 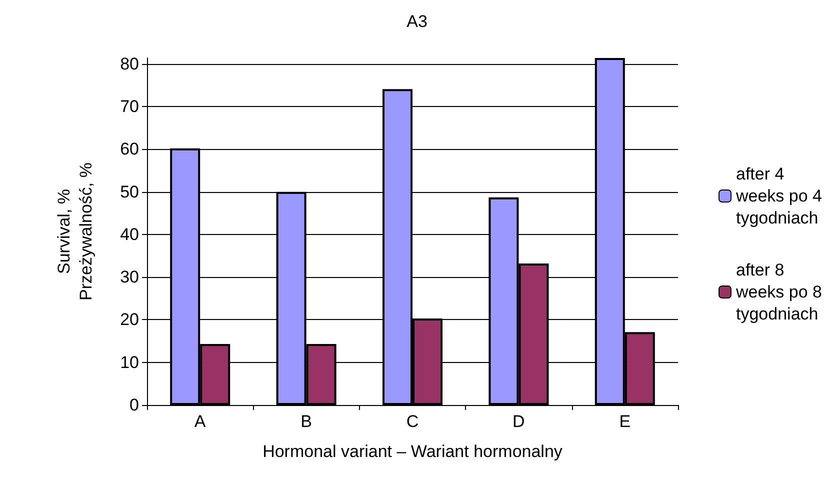 What do you see at coordinates (781, 292) in the screenshot?
I see `legend-label: after 8 weeks po 8 tygodniach` at bounding box center [781, 292].